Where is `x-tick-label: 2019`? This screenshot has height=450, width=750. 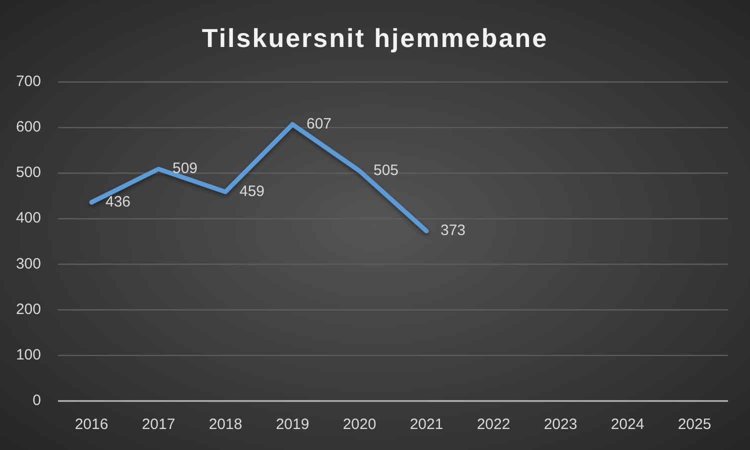
x-tick-label: 2019 is located at coordinates (293, 424).